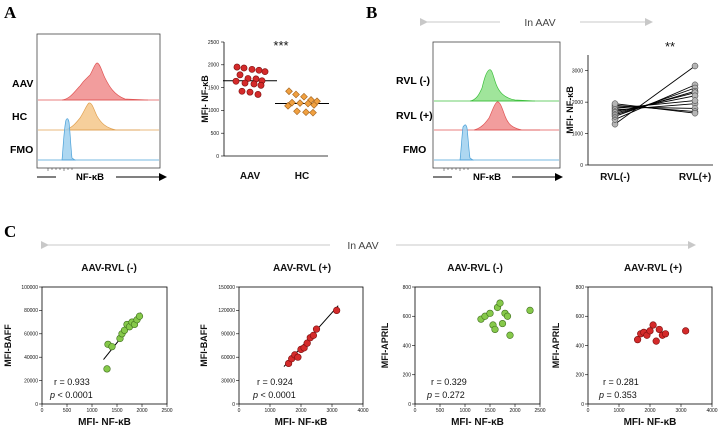 Image resolution: width=726 pixels, height=428 pixels. I want to click on histogram-a-xlabel: NF-κB, so click(90, 177).